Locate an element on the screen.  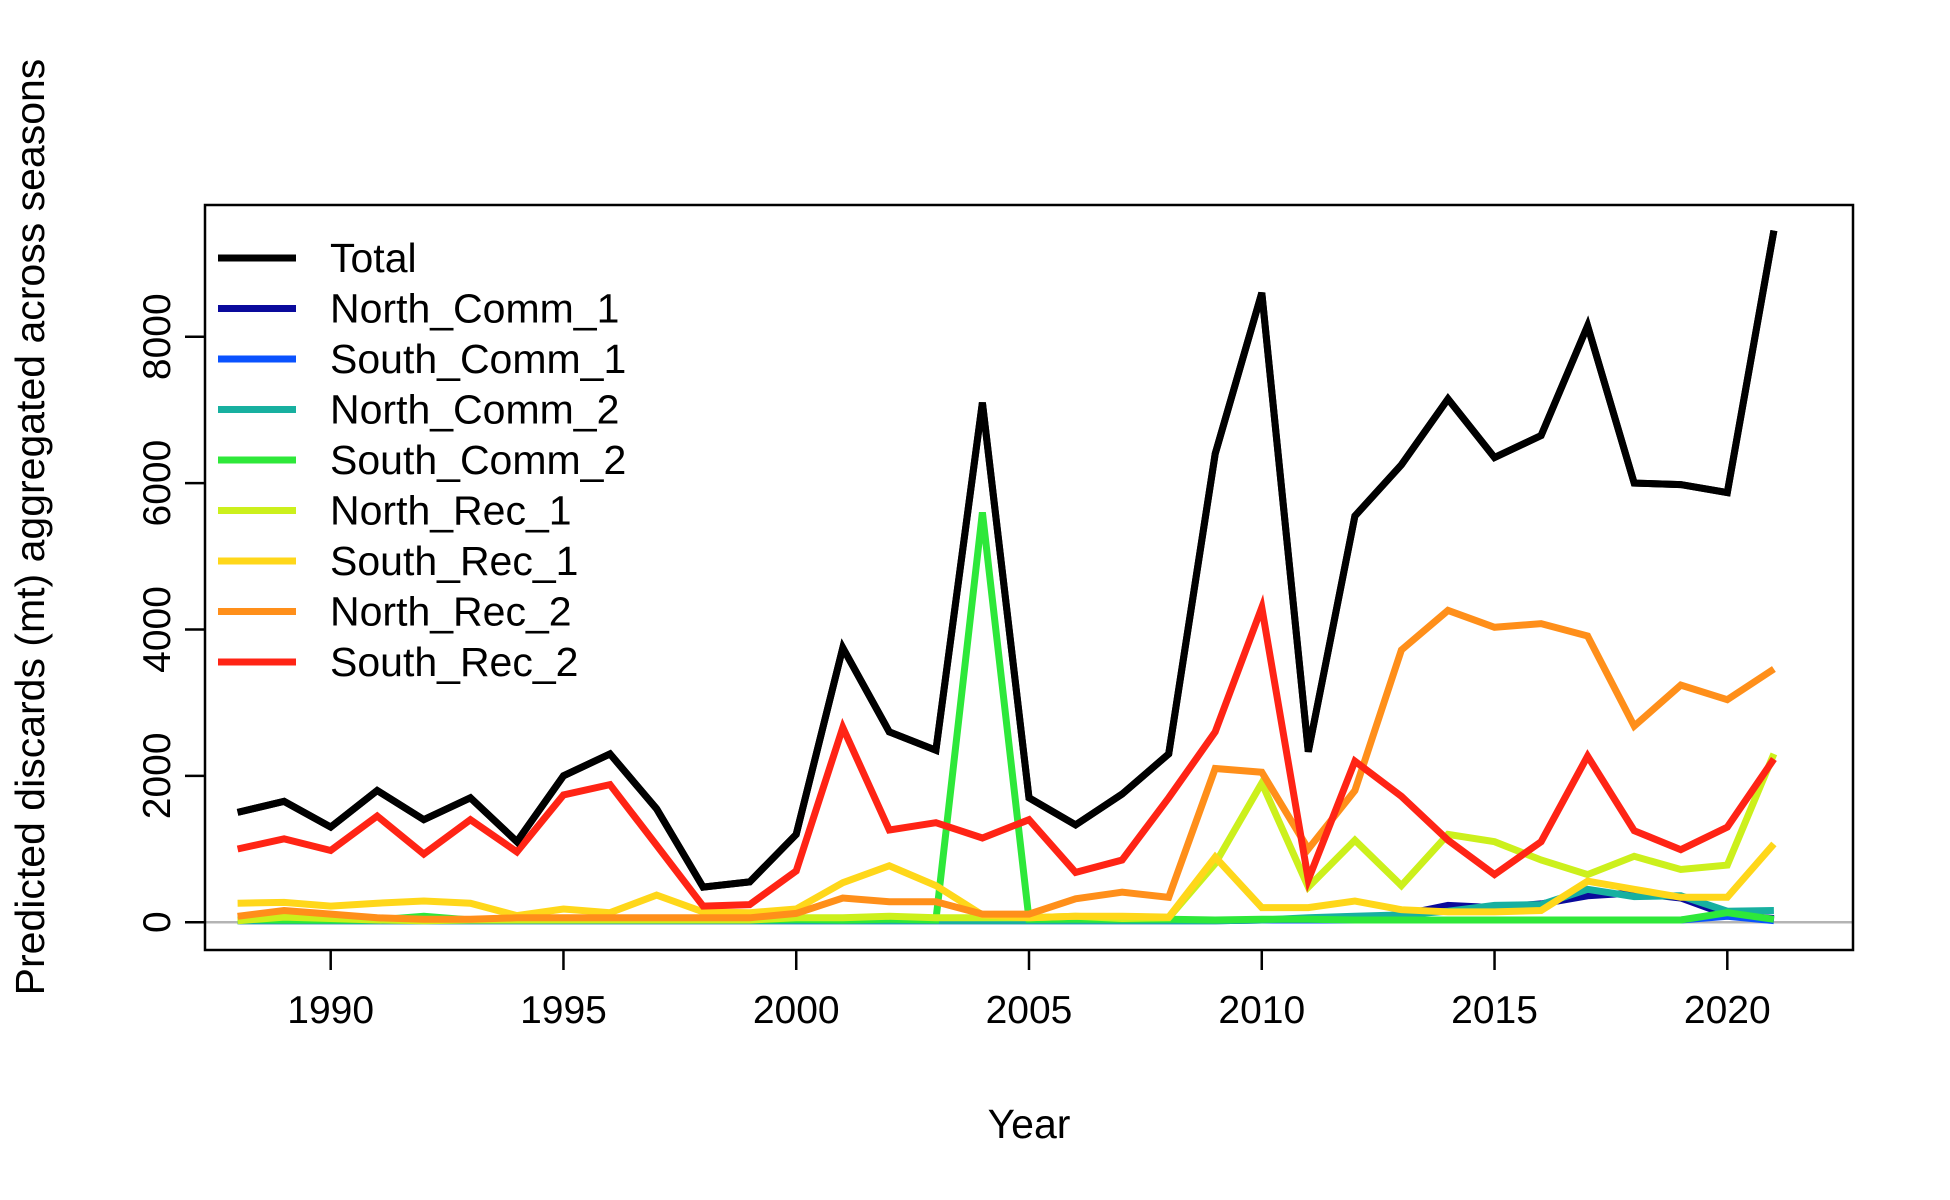
legend-label-south-rec-2: South_Rec_2 is located at coordinates (454, 662).